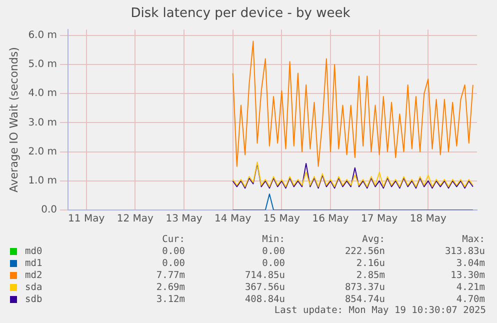  Describe the element at coordinates (34, 299) in the screenshot. I see `legend-label: sdb` at that location.